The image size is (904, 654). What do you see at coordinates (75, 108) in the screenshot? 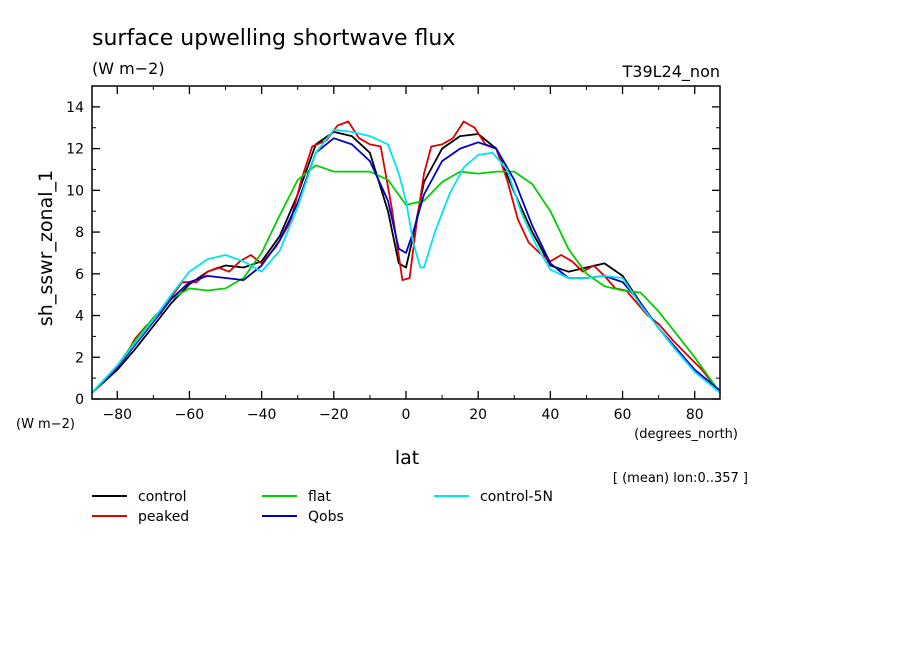
I see `y-tick-label: 14` at bounding box center [75, 108].